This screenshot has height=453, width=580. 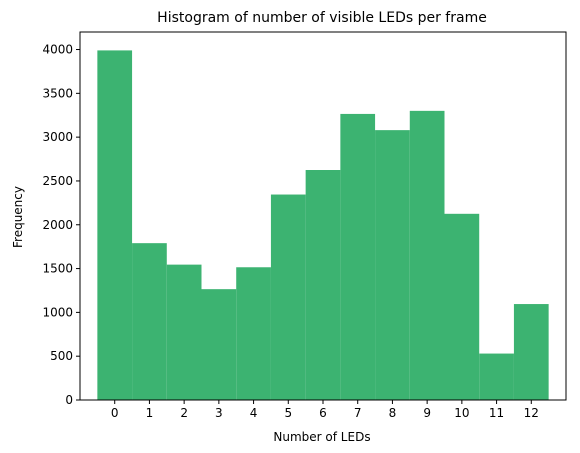 I want to click on y-tick-label: 2500, so click(x=57, y=181).